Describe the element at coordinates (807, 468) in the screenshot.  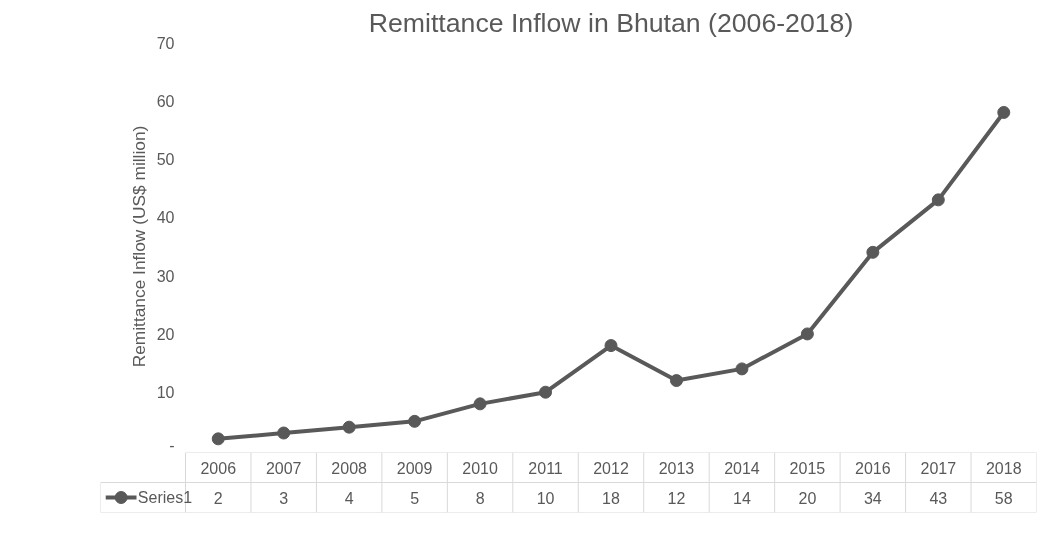
I see `x-tick-label: 2015` at that location.